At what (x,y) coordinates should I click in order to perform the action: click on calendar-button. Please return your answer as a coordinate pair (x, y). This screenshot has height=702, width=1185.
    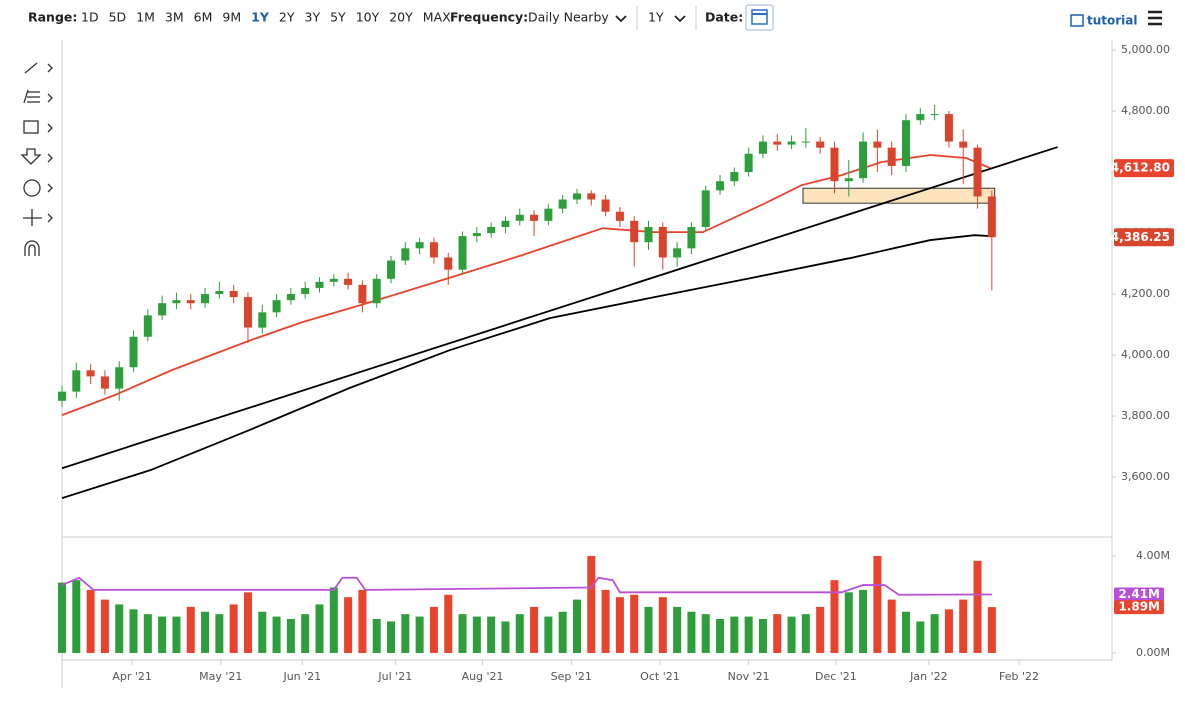
    Looking at the image, I should click on (759, 17).